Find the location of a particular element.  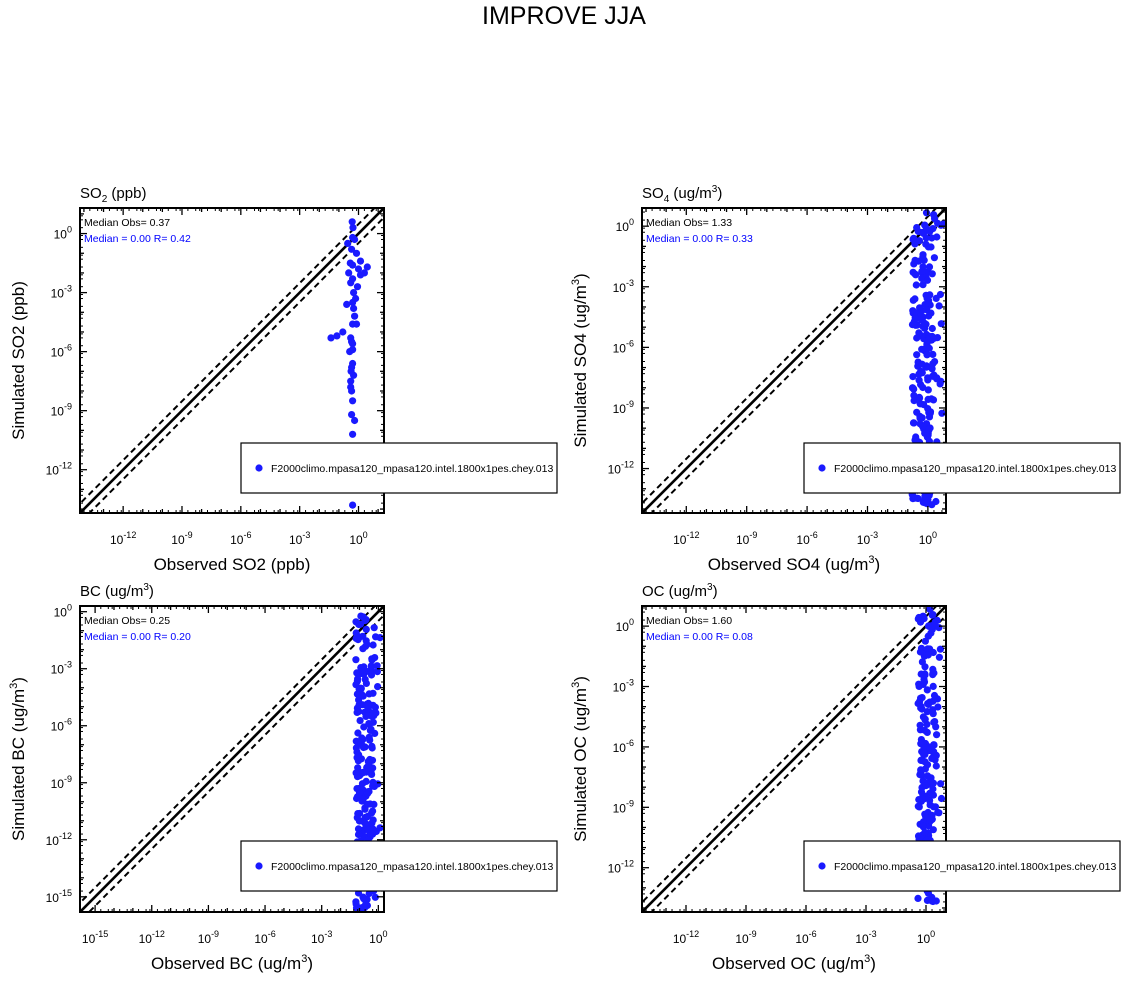

y-tick-label: 10⁻⁹ is located at coordinates (61, 782).